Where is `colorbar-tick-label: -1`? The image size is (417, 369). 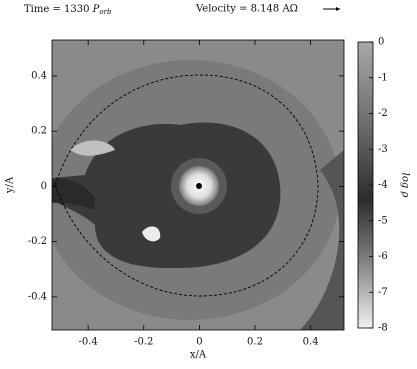 colorbar-tick-label: -1 is located at coordinates (383, 77).